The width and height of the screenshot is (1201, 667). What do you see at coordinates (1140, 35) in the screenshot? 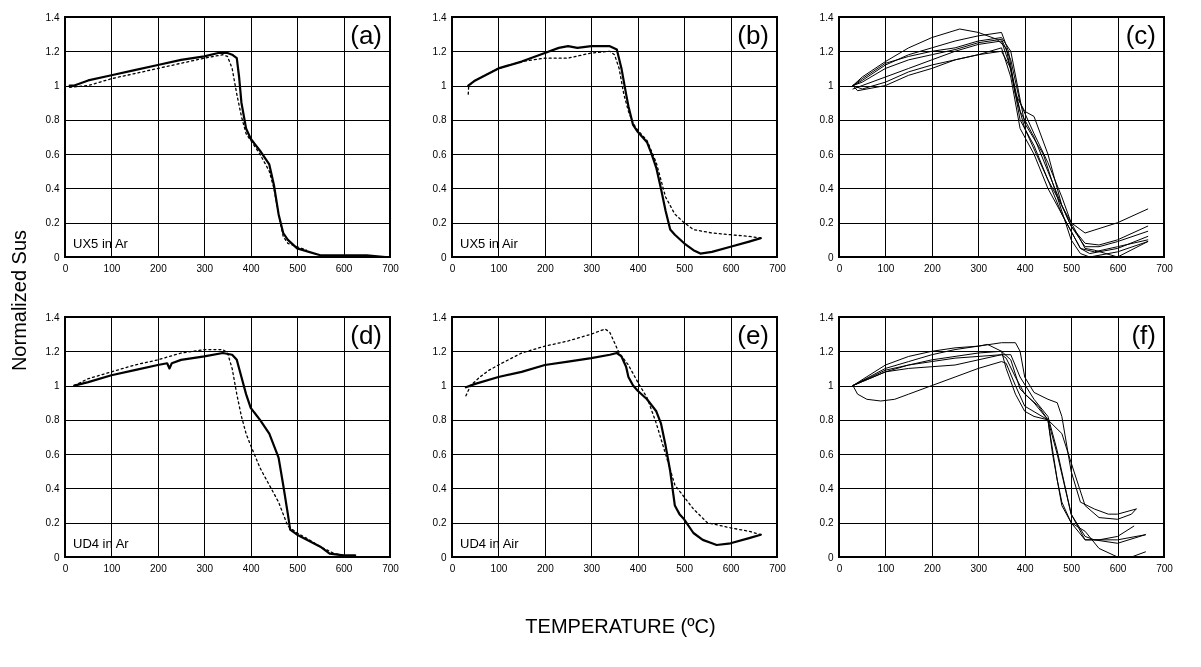
I see `annotation: (c)` at bounding box center [1140, 35].